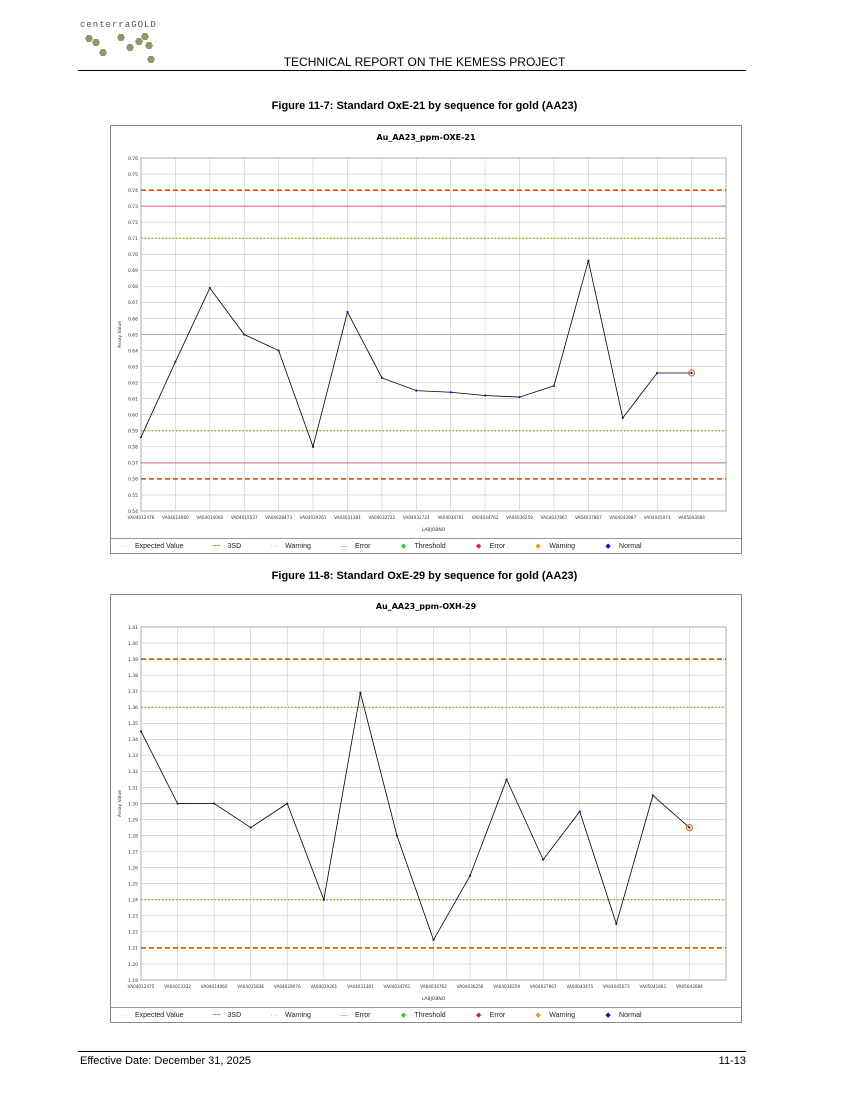 Image resolution: width=849 pixels, height=1100 pixels. What do you see at coordinates (133, 207) in the screenshot?
I see `y-tick-label: 0.73` at bounding box center [133, 207].